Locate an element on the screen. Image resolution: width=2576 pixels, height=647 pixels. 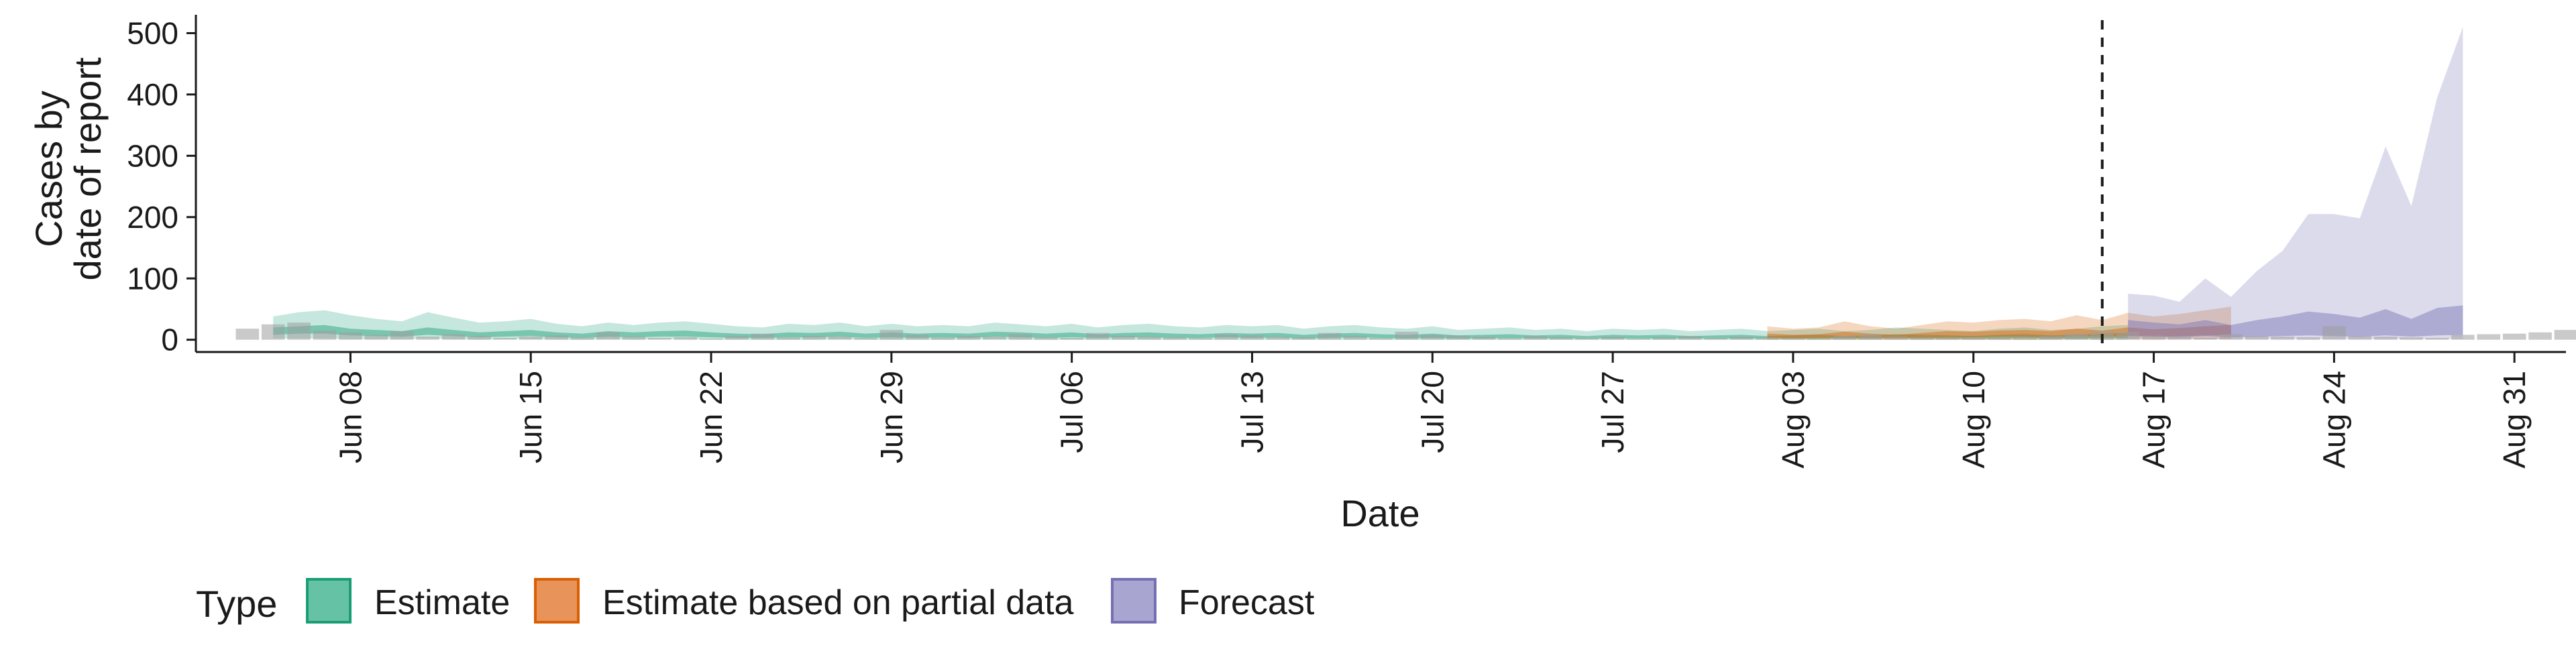
x-tick-label: Jun 22 is located at coordinates (711, 417).